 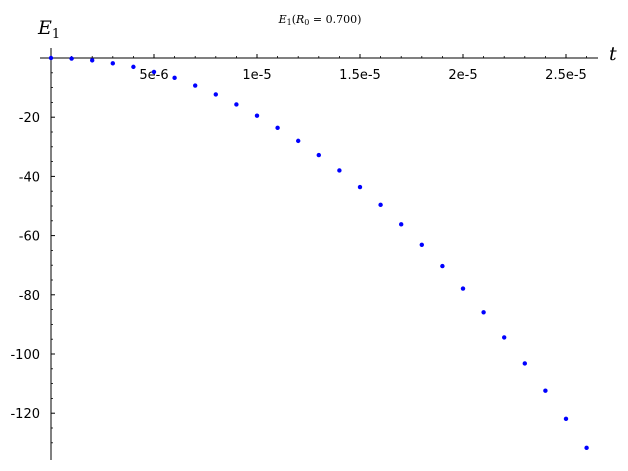 What do you see at coordinates (29, 296) in the screenshot?
I see `y-tick-label: -80` at bounding box center [29, 296].